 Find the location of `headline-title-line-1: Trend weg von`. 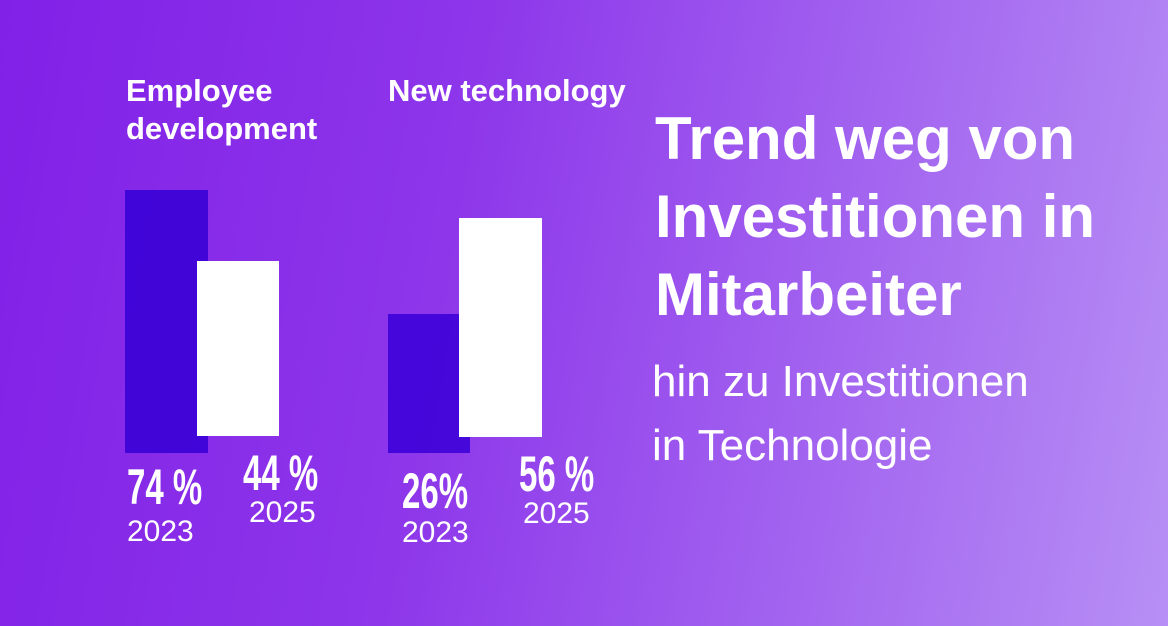

headline-title-line-1: Trend weg von is located at coordinates (865, 138).